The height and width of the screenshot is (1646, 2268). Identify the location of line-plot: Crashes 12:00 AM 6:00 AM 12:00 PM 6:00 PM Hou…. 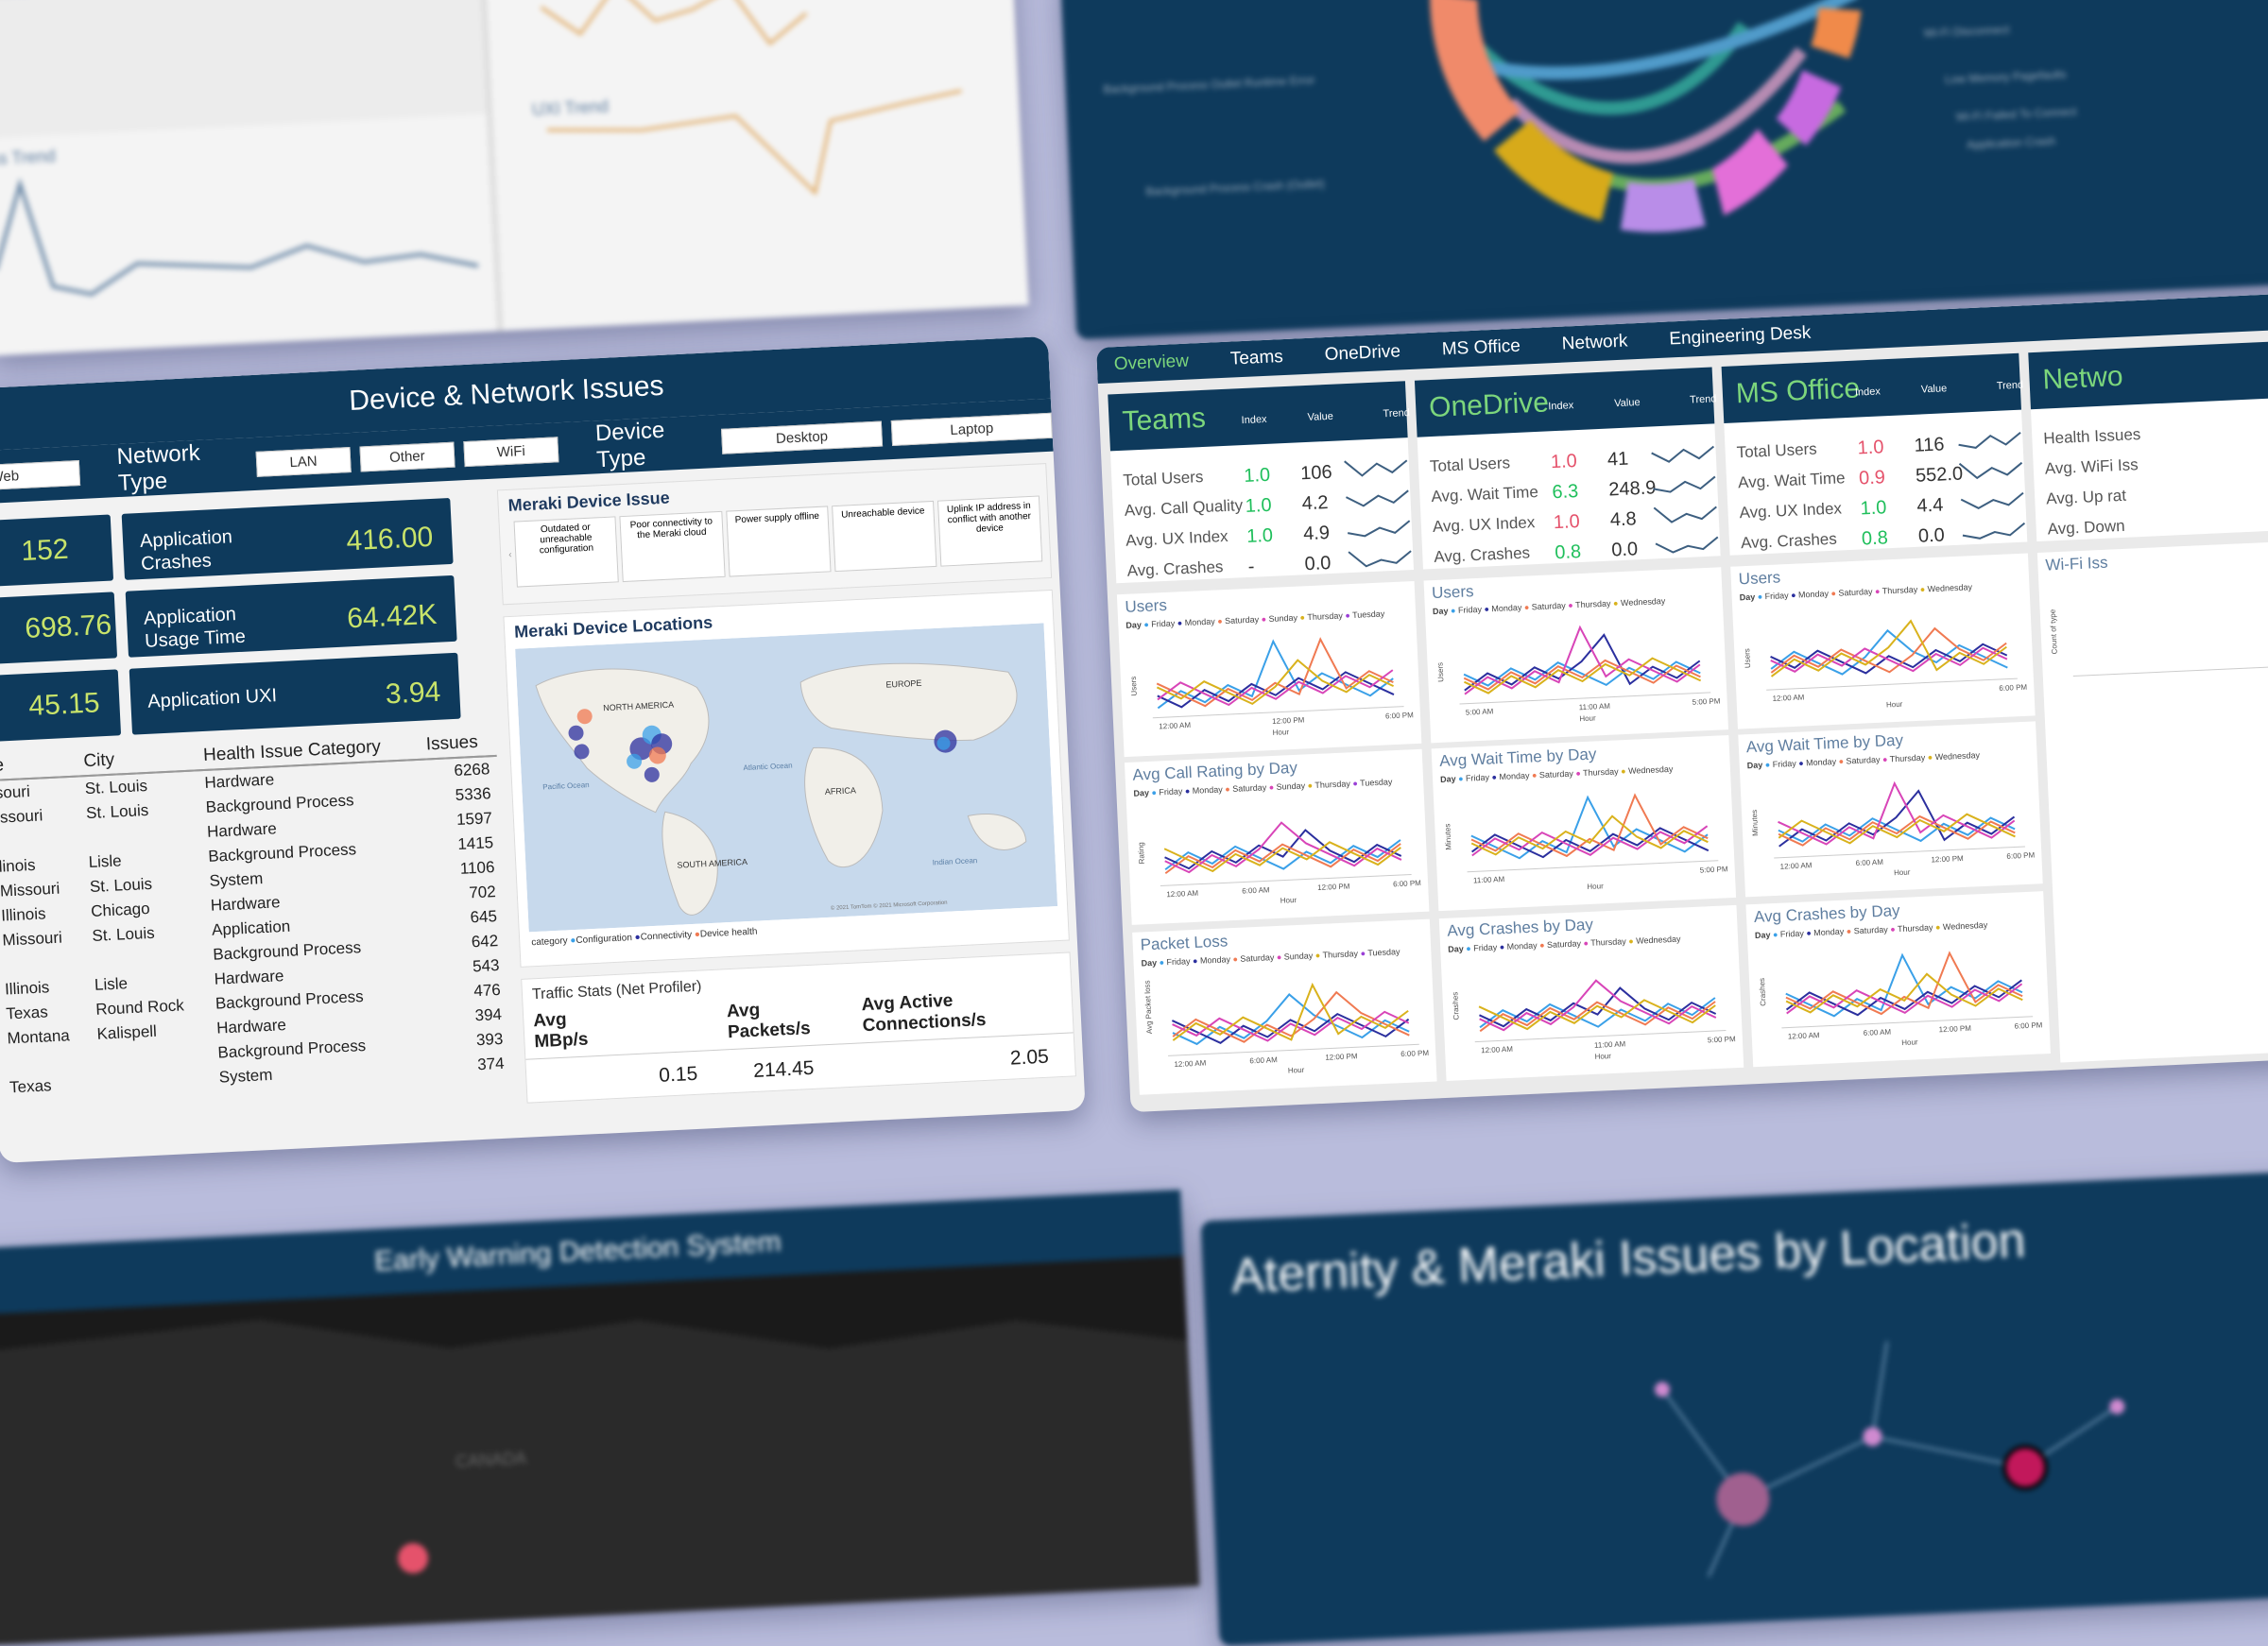
(1900, 999).